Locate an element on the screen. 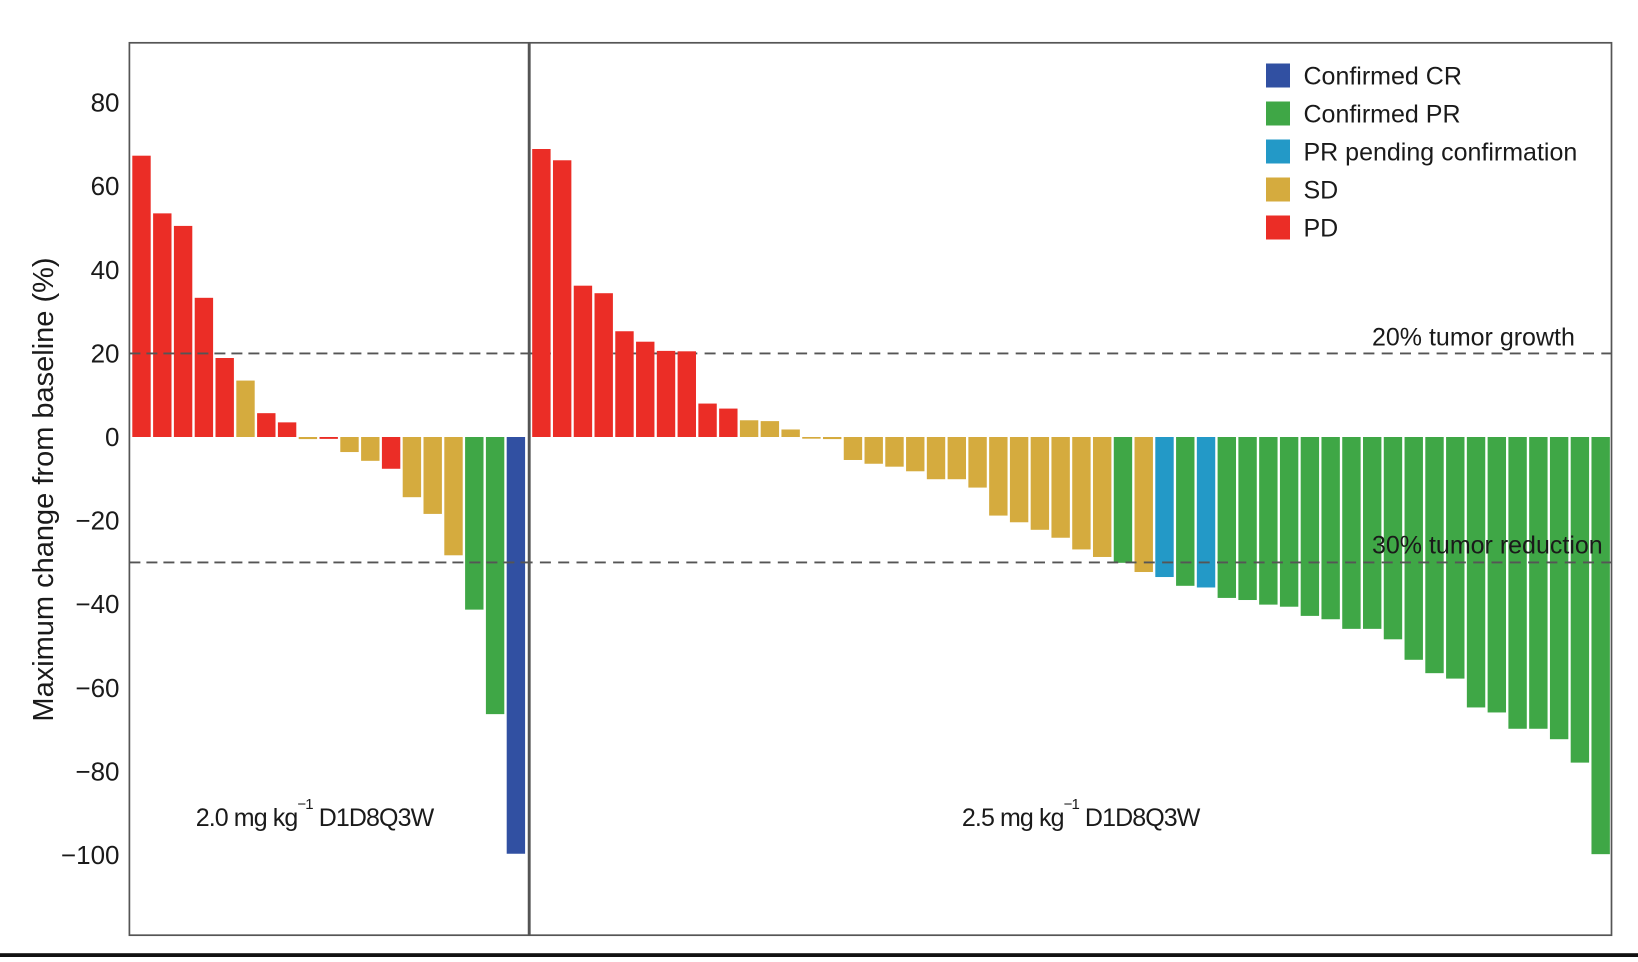 The width and height of the screenshot is (1638, 962). svg-text: −40 is located at coordinates (97, 604).